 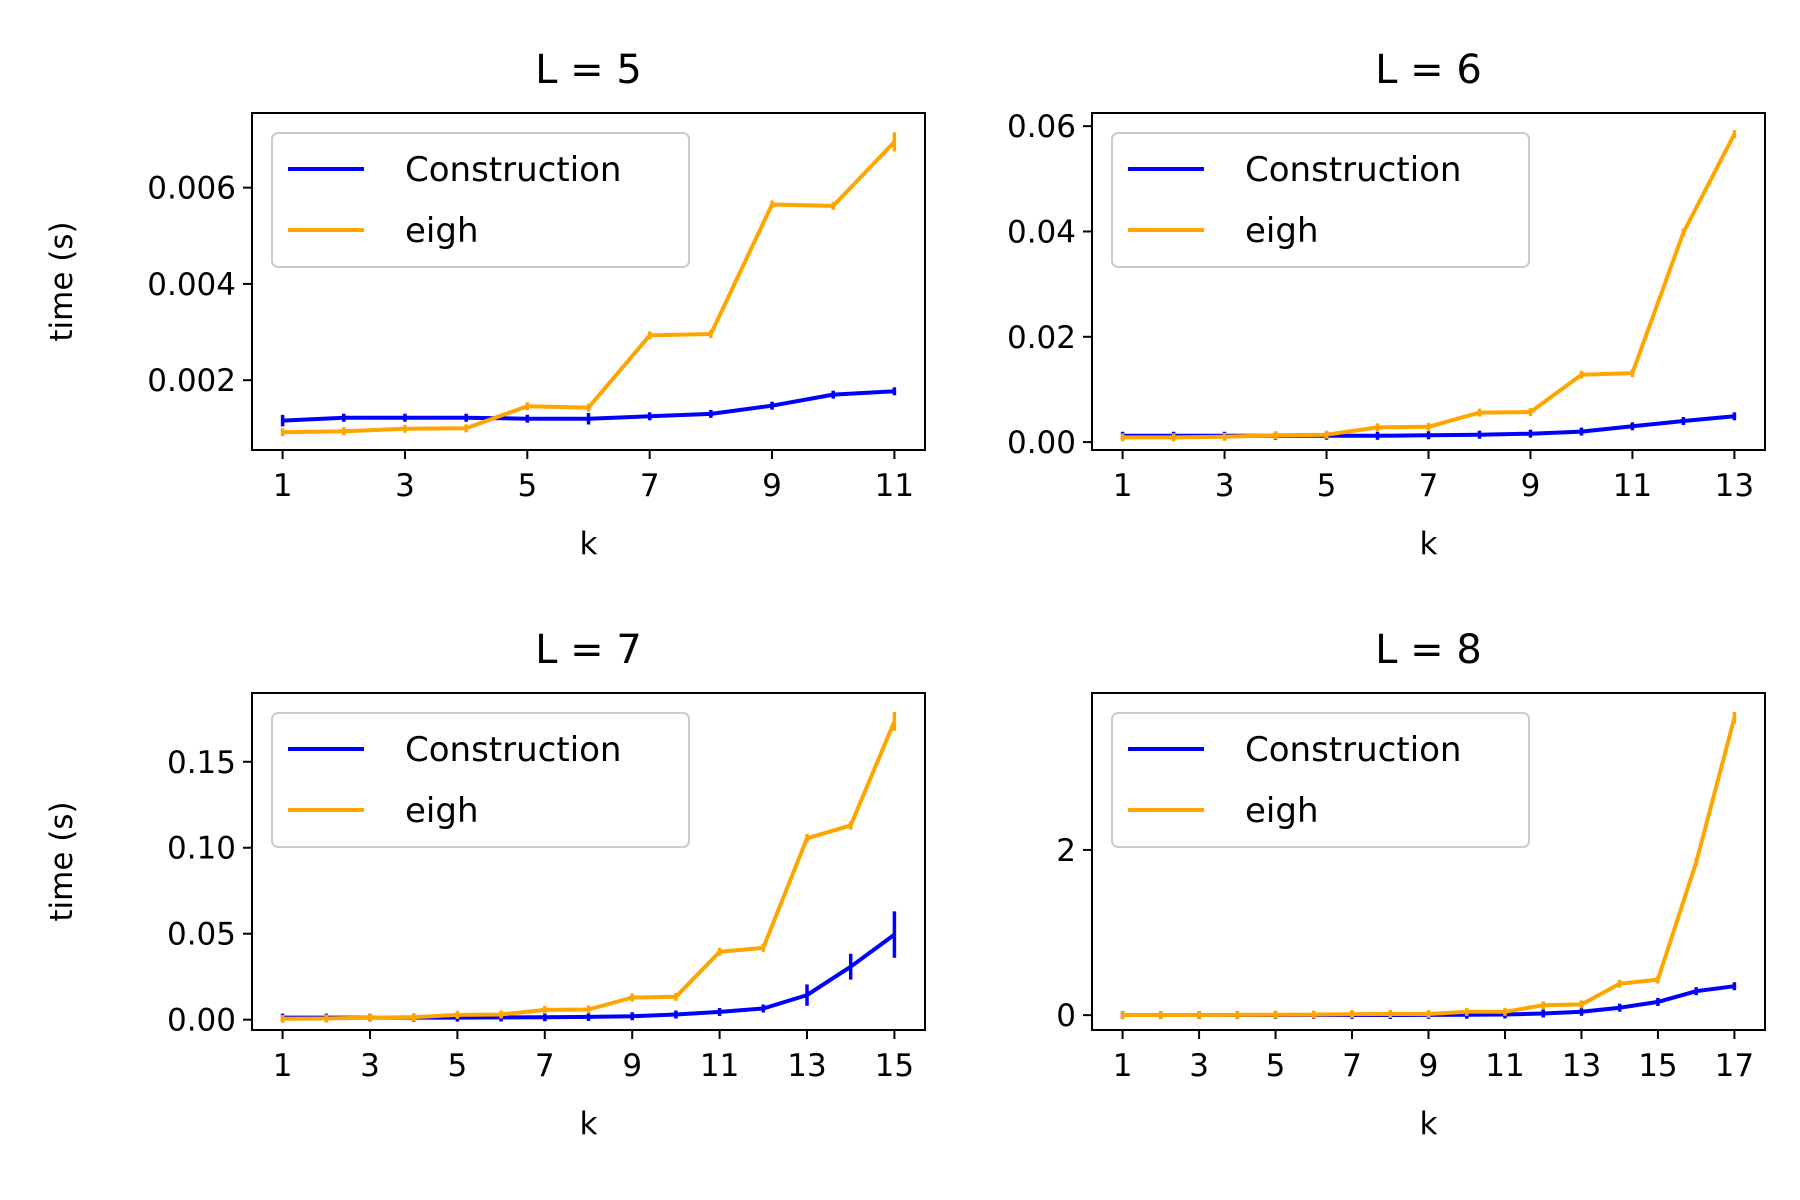 What do you see at coordinates (1041, 338) in the screenshot?
I see `y-tick-label: 0.02` at bounding box center [1041, 338].